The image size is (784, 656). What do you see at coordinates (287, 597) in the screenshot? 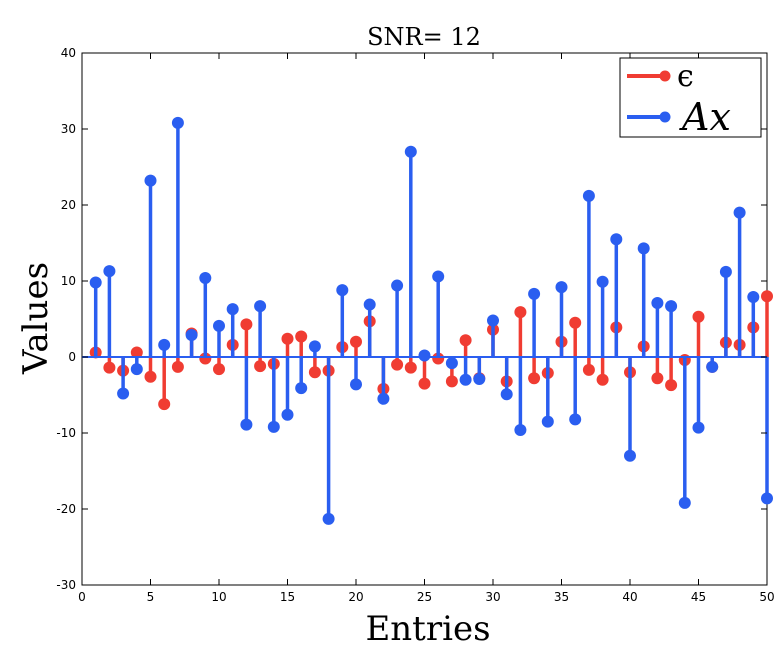
I see `x-tick-label: 15` at bounding box center [287, 597].